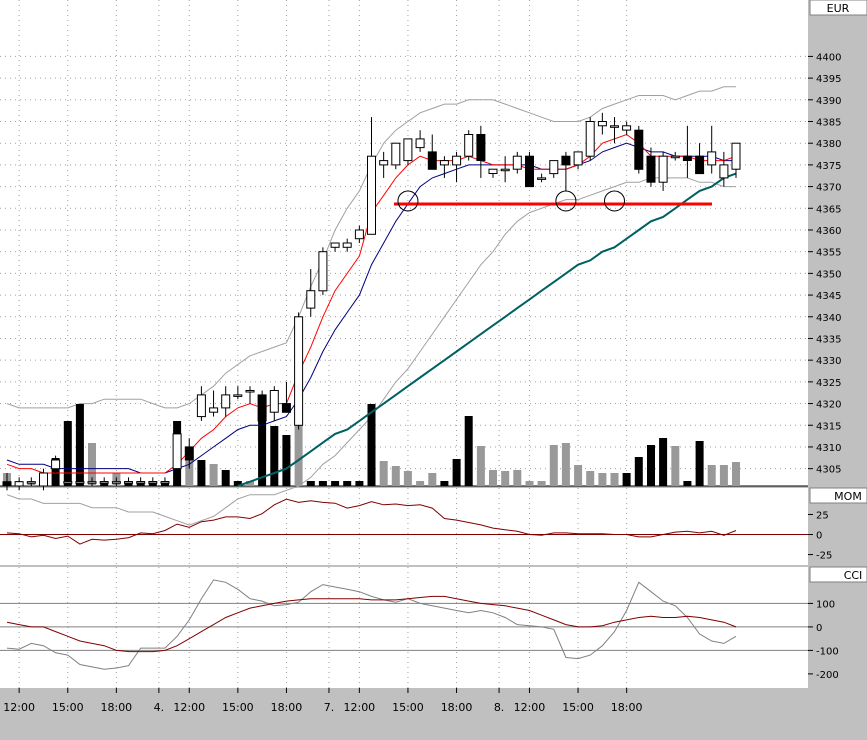  I want to click on price-tick-label: 4370, so click(828, 188).